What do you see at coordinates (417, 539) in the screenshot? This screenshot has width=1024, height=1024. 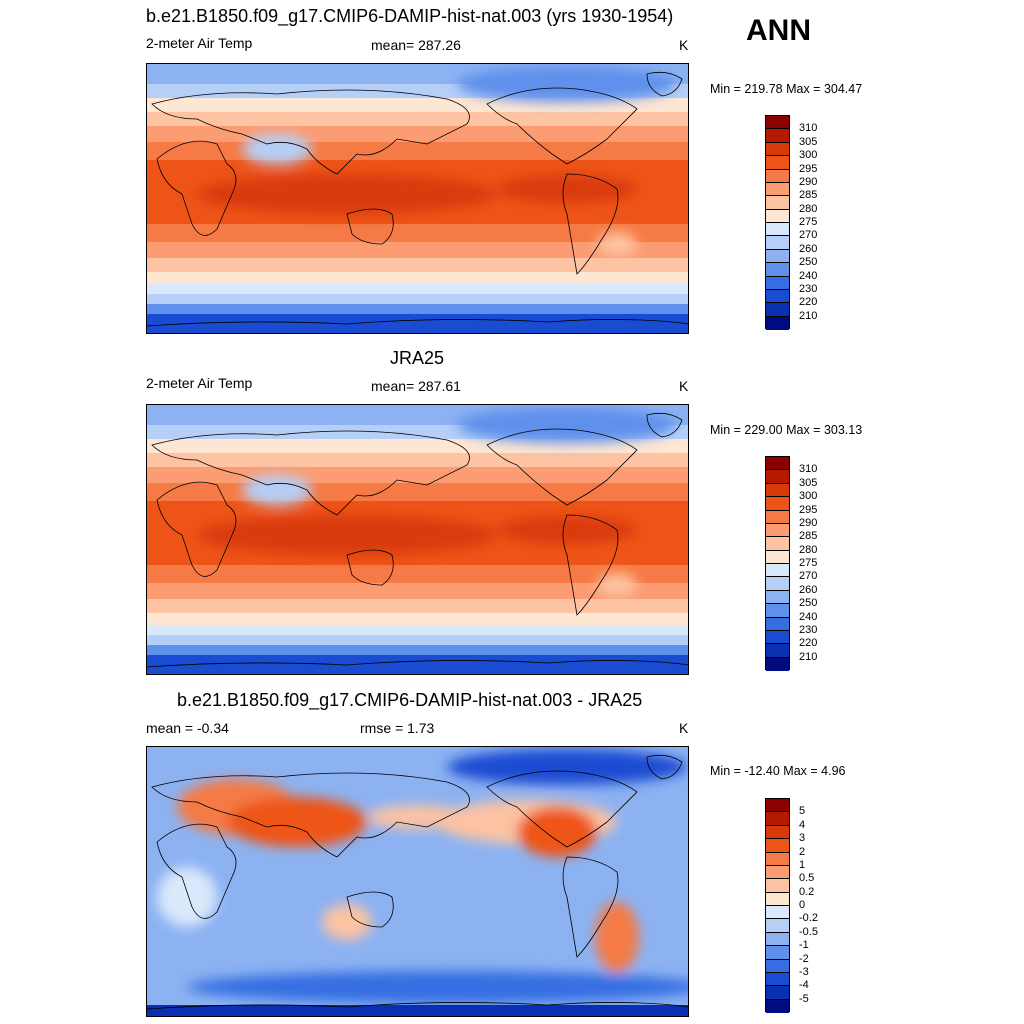 I see `panel-2-map` at bounding box center [417, 539].